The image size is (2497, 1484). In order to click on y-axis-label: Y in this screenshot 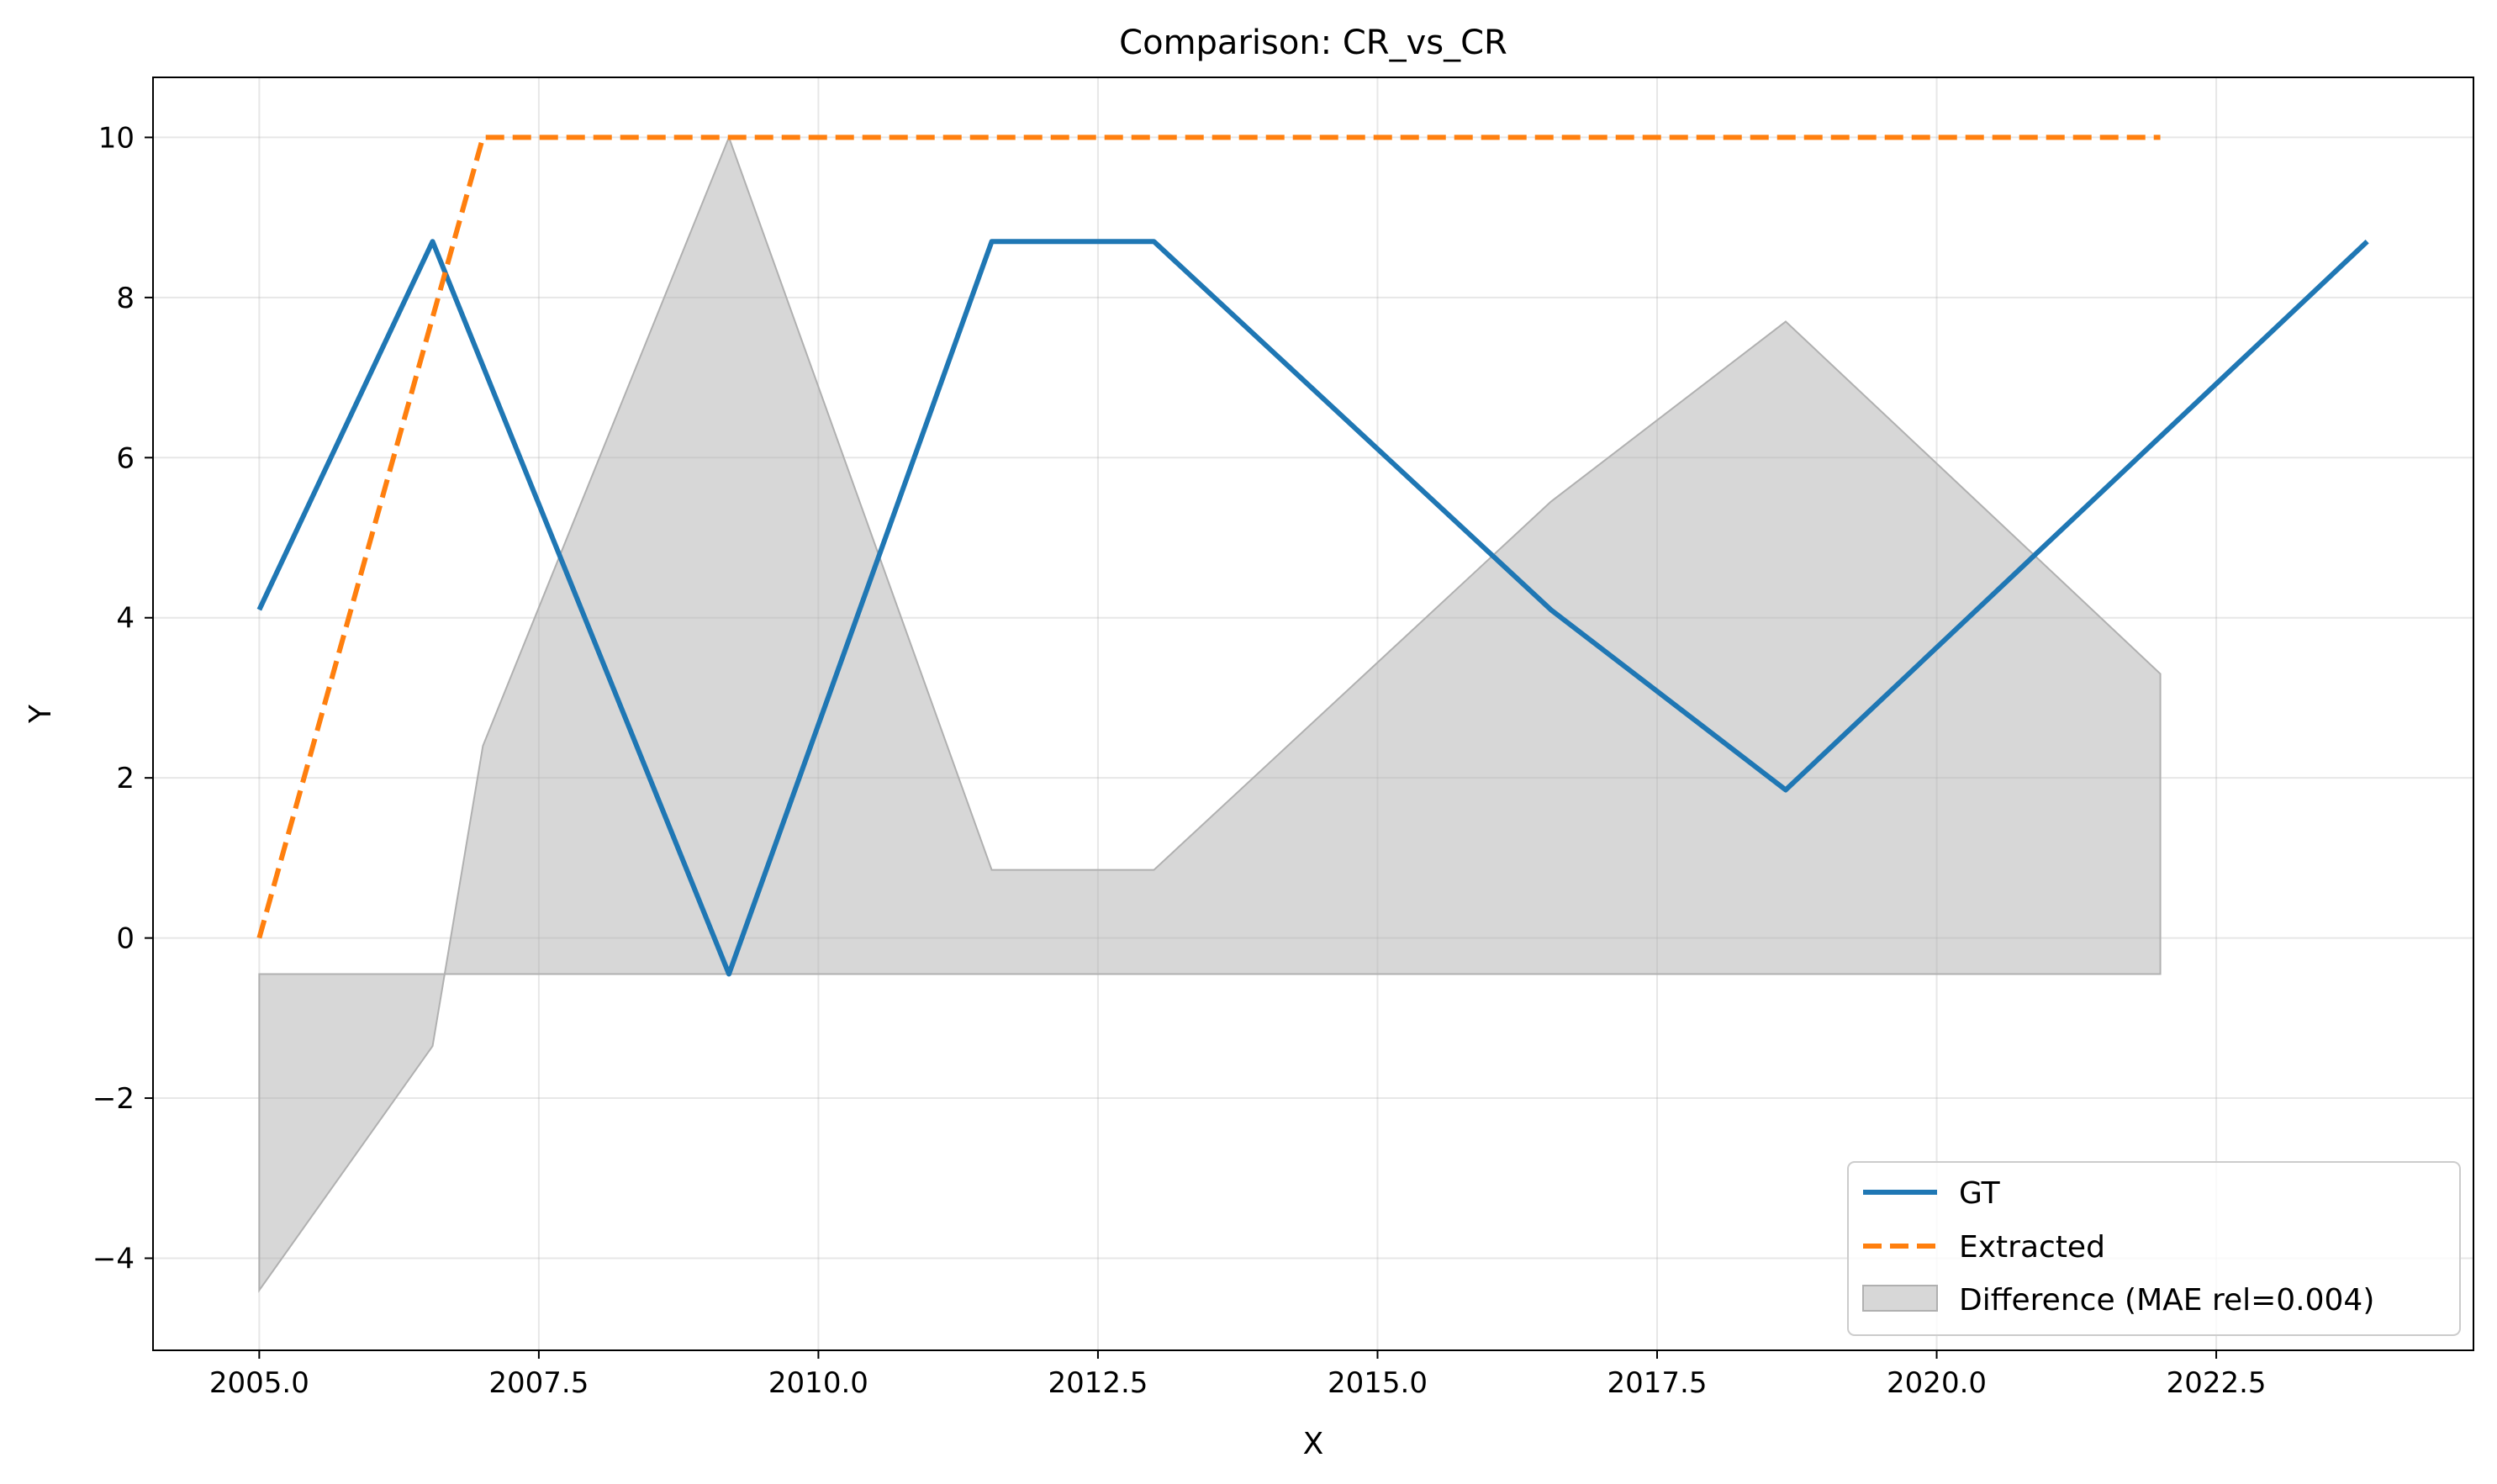, I will do `click(41, 714)`.